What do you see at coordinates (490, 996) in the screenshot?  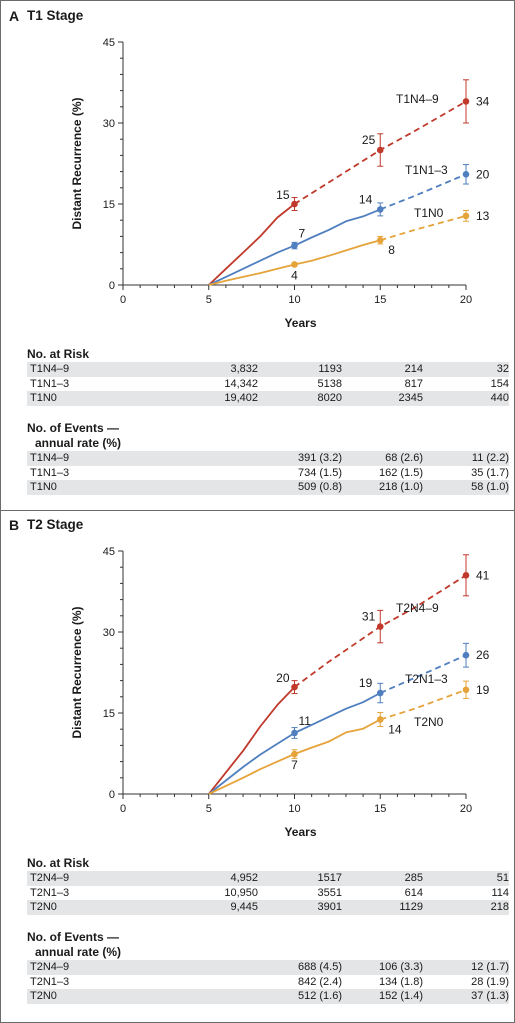 I see `cell-year-20: 37 (1.3)` at bounding box center [490, 996].